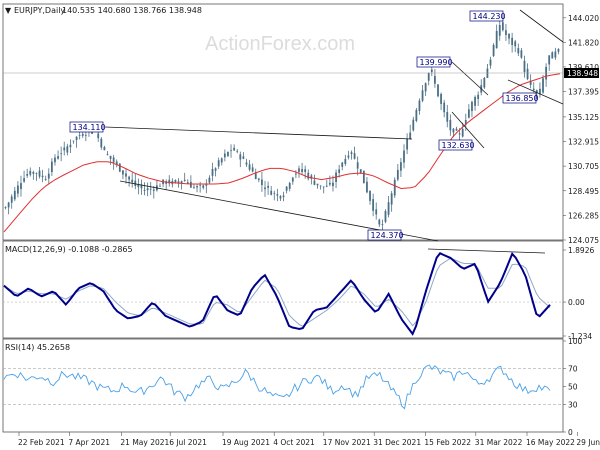 This screenshot has width=600, height=450. Describe the element at coordinates (8, 10) in the screenshot. I see `header-arrow: ▼` at that location.